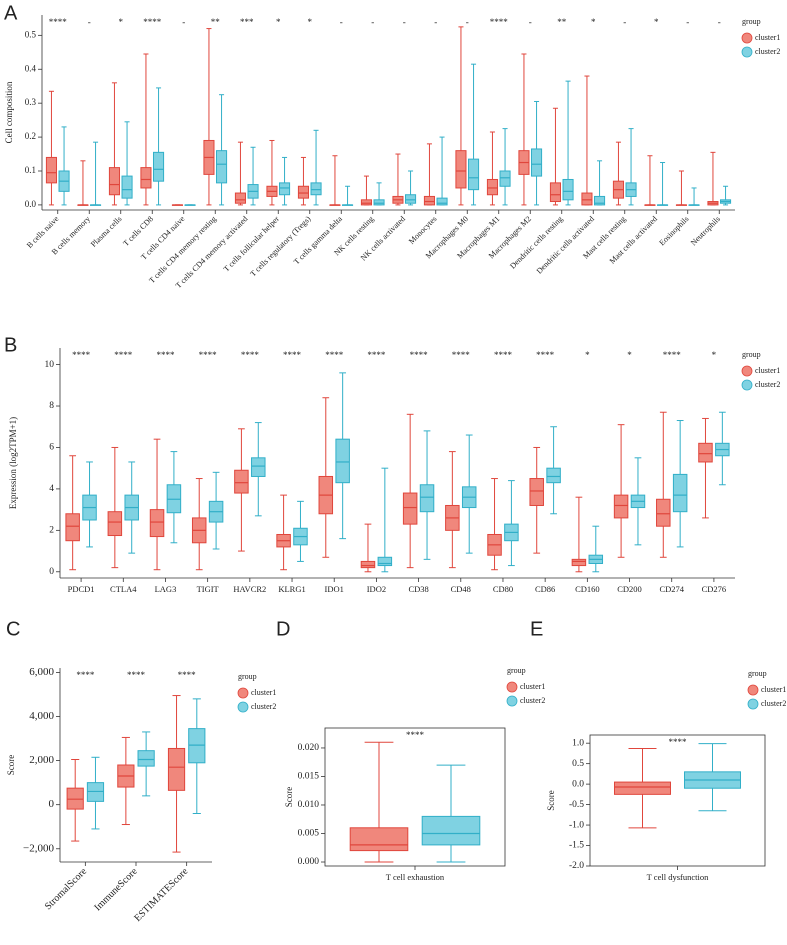 The width and height of the screenshot is (787, 945). Describe the element at coordinates (376, 589) in the screenshot. I see `x-tick-label: IDO2` at that location.